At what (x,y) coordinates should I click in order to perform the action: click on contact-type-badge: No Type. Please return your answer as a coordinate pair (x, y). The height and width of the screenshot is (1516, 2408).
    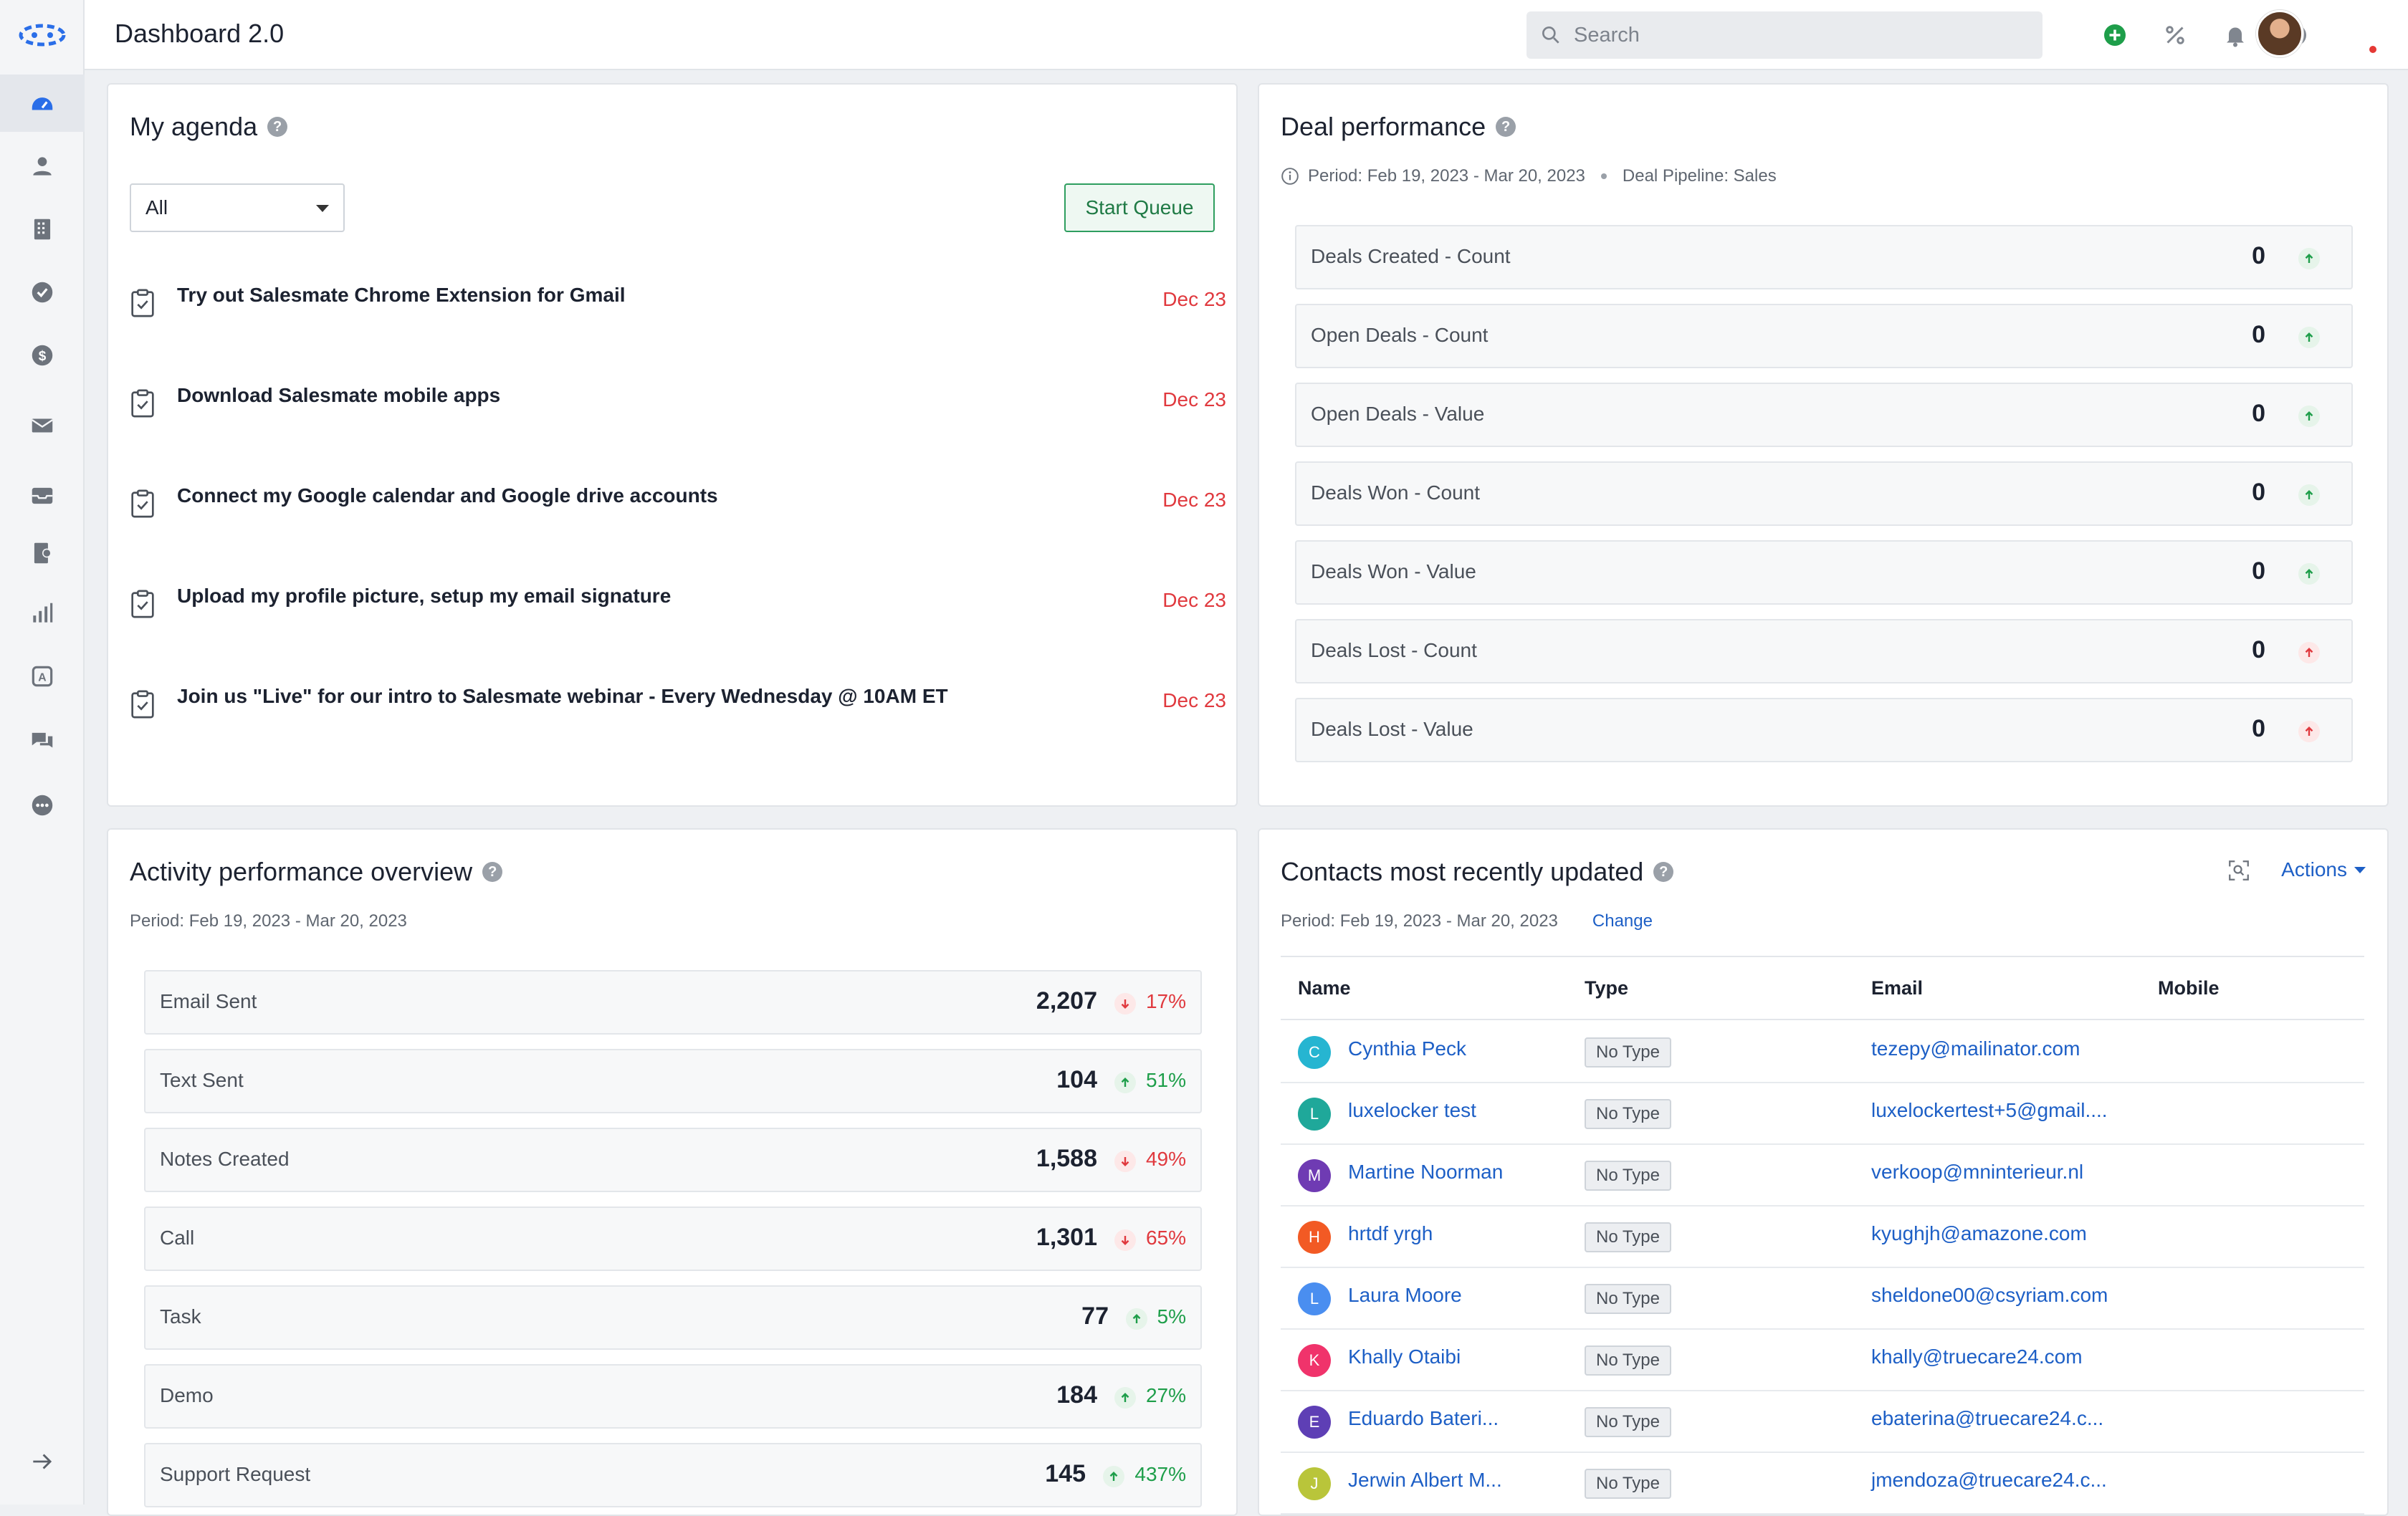
    Looking at the image, I should click on (1628, 1114).